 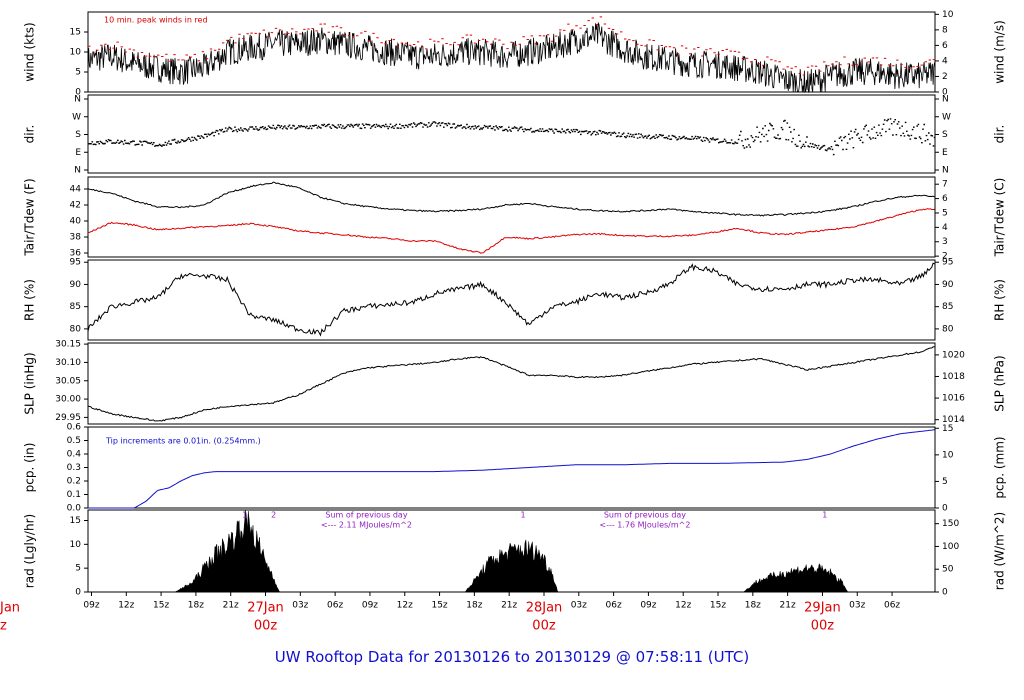 I want to click on y-tick-label-slp: 30.10, so click(x=68, y=363).